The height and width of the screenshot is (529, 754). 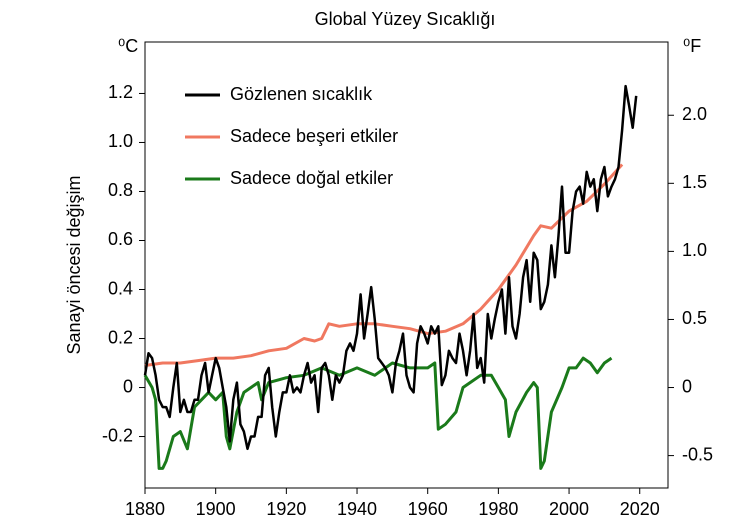 What do you see at coordinates (697, 454) in the screenshot?
I see `y2-tick-label: -0.5` at bounding box center [697, 454].